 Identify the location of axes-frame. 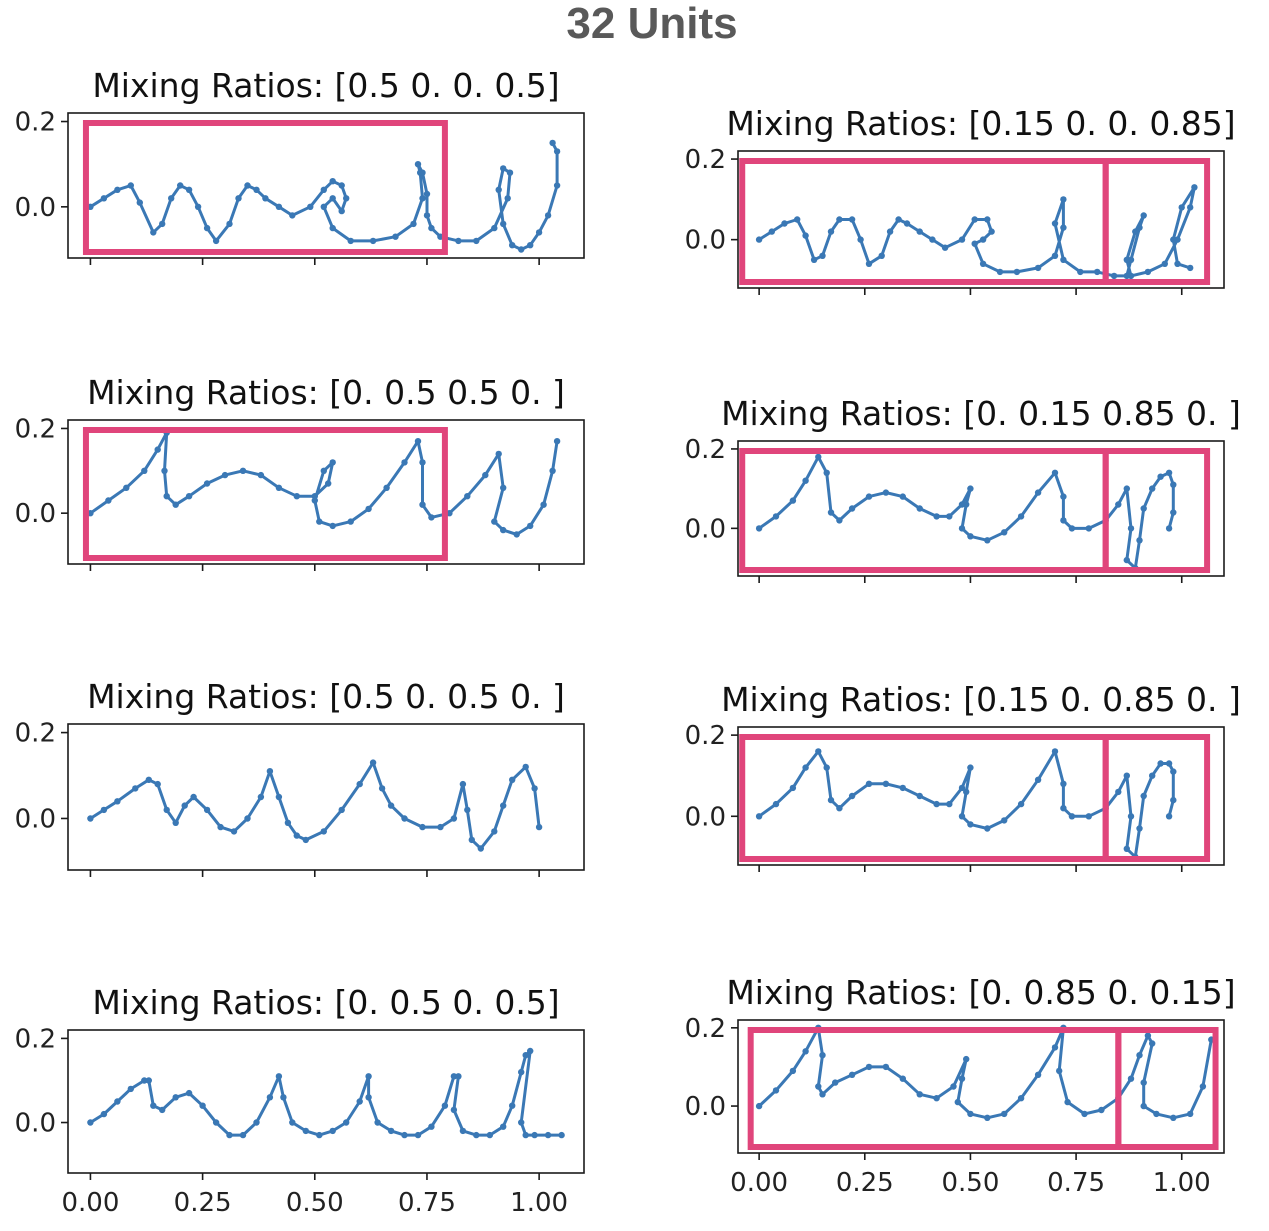
(326, 492).